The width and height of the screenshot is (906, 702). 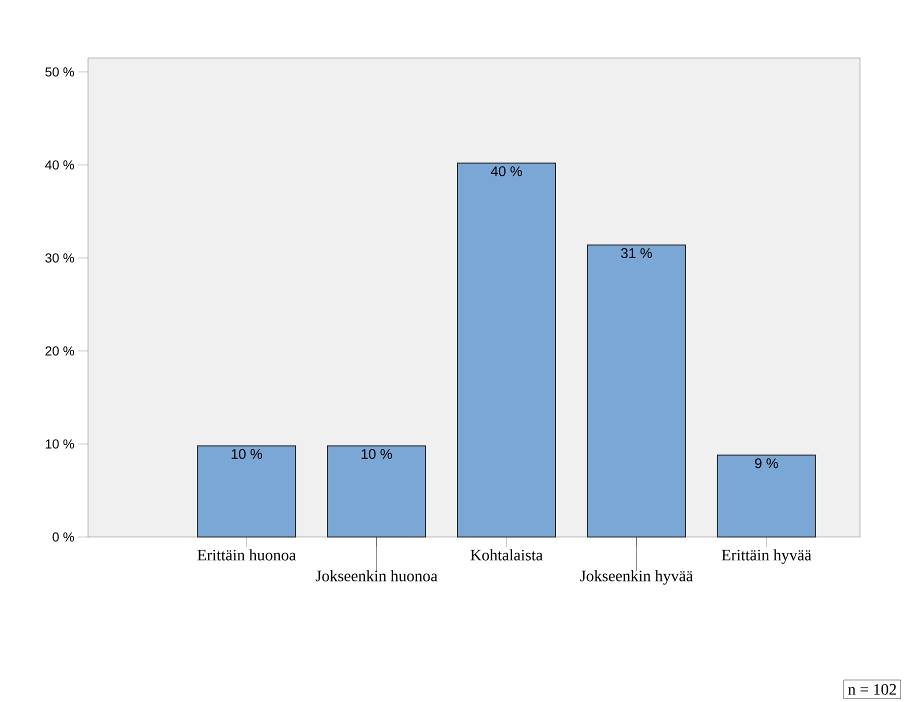 I want to click on data-label: 9 %, so click(x=766, y=463).